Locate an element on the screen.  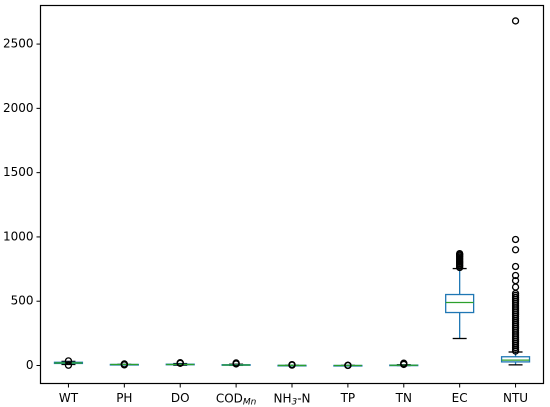
x-tick-label: CODMn is located at coordinates (236, 399).